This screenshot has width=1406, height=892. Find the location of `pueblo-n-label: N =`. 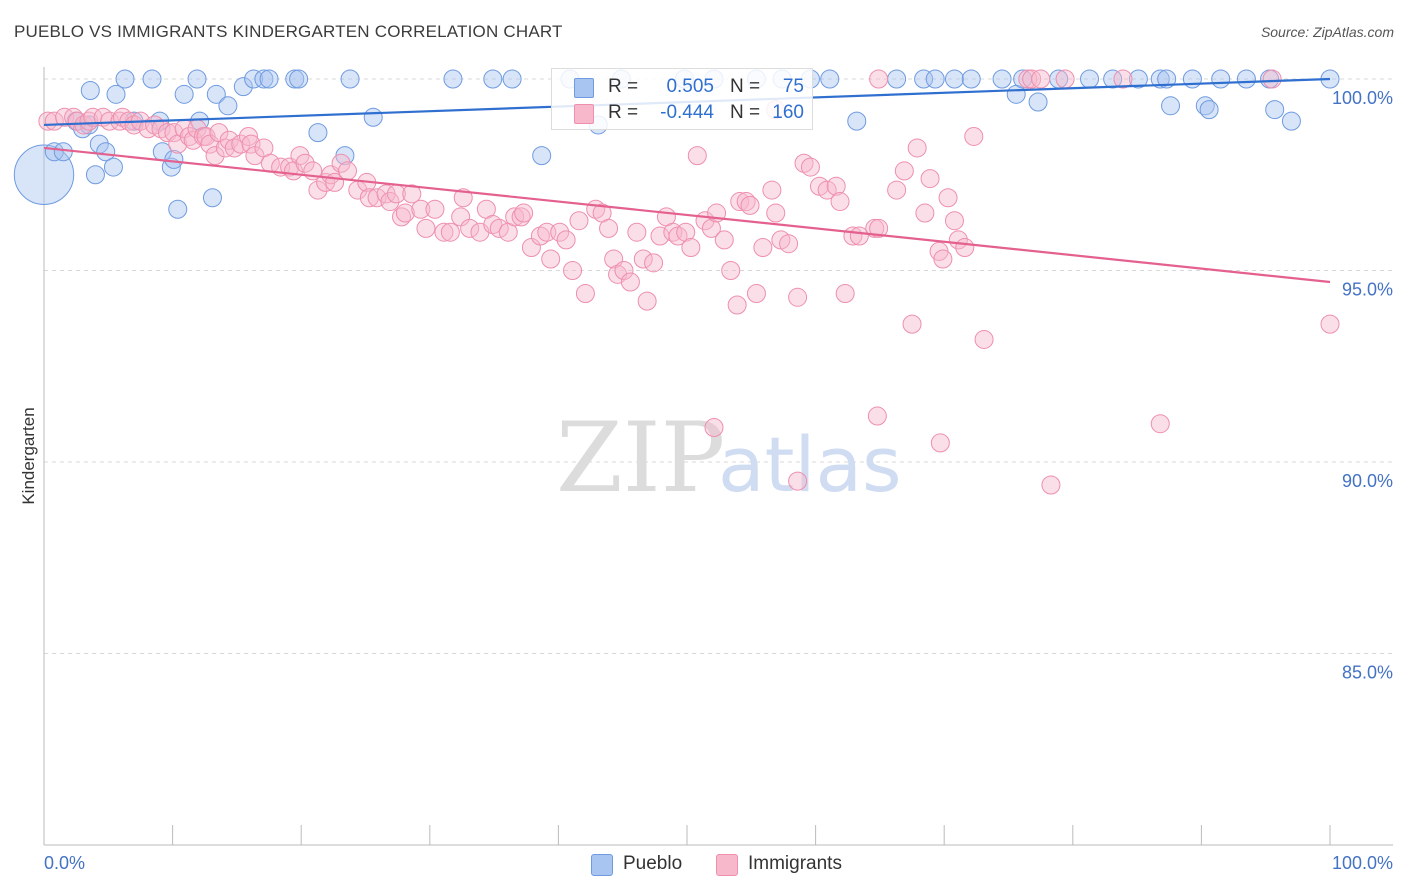

pueblo-n-label: N = is located at coordinates (745, 86).